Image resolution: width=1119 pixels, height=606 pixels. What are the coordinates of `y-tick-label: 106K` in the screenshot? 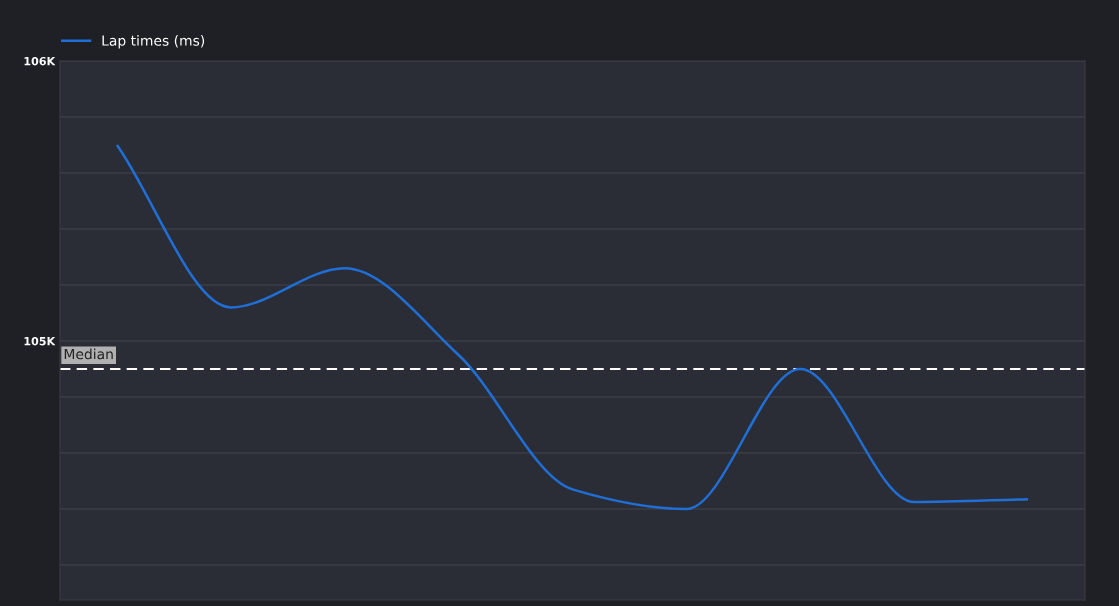 It's located at (40, 61).